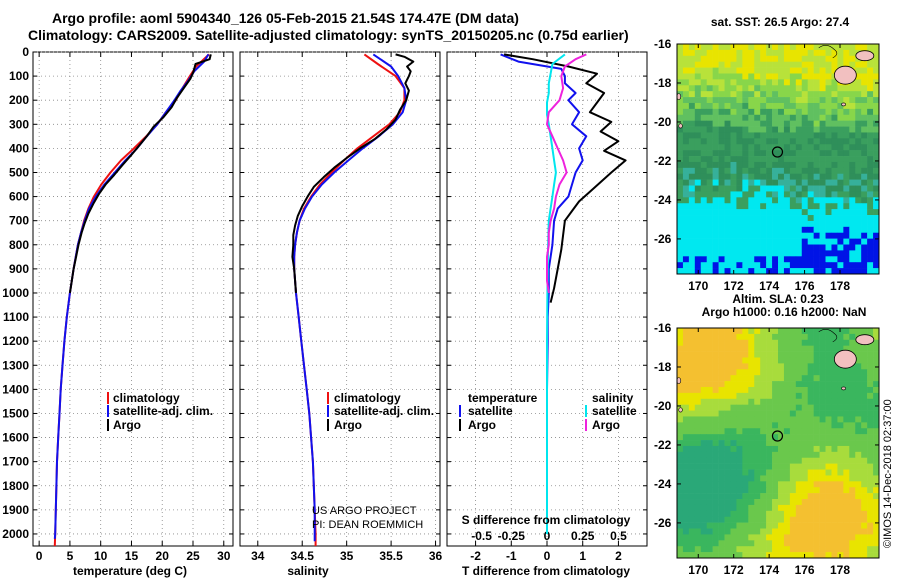 The image size is (900, 580). I want to click on x-tick-label: 10, so click(101, 556).